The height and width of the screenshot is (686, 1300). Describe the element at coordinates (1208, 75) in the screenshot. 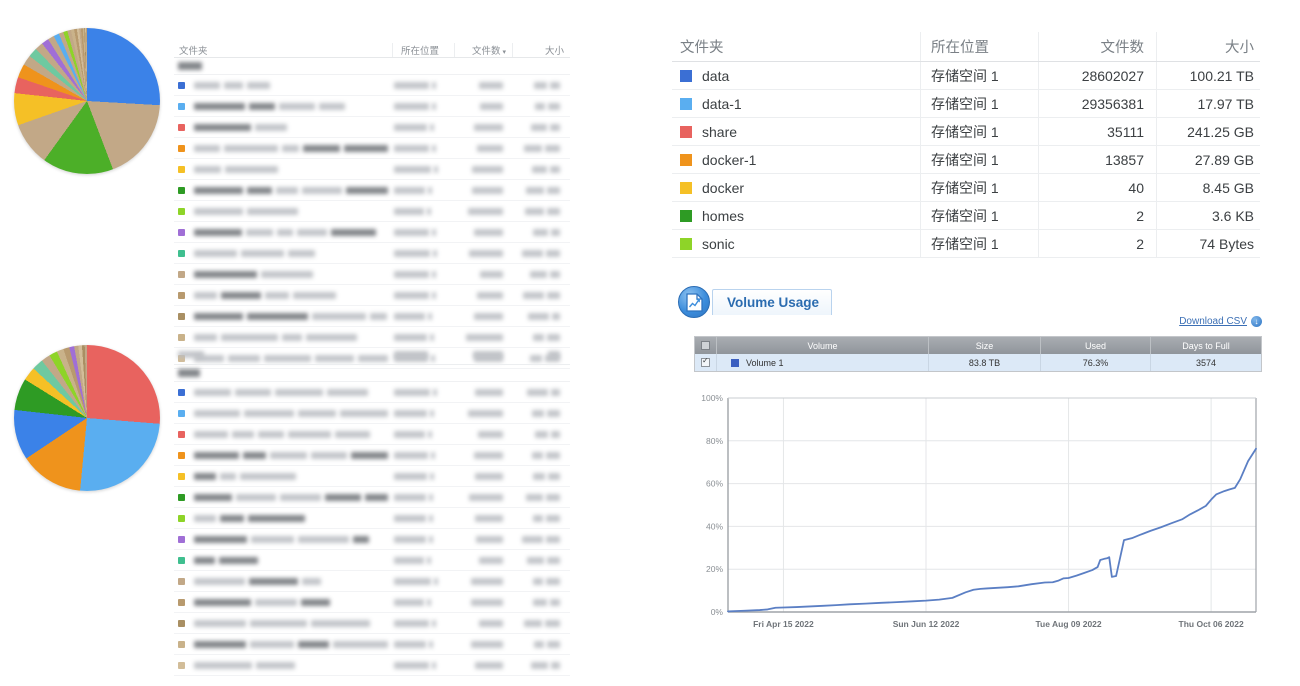

I see `cell-size: 100.21 TB` at that location.